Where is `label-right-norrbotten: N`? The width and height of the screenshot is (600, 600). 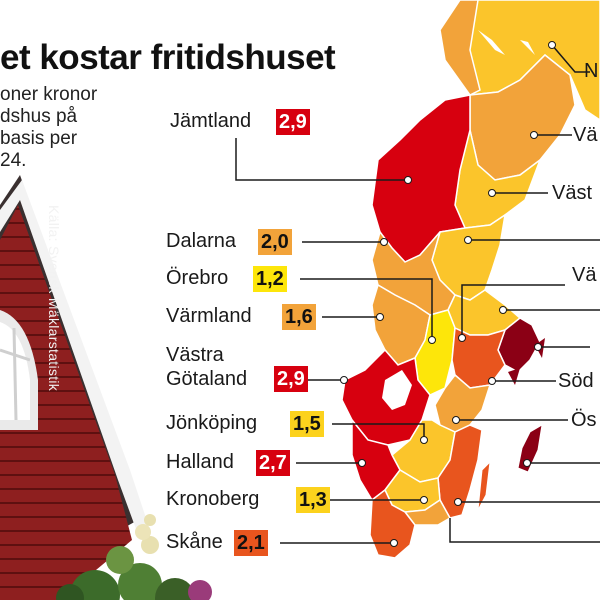 label-right-norrbotten: N is located at coordinates (591, 71).